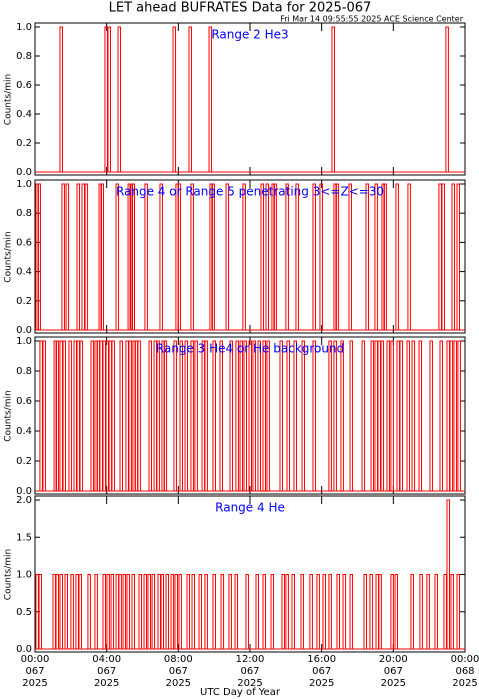 The image size is (479, 700). Describe the element at coordinates (178, 659) in the screenshot. I see `x-tick-label: 08:00` at that location.